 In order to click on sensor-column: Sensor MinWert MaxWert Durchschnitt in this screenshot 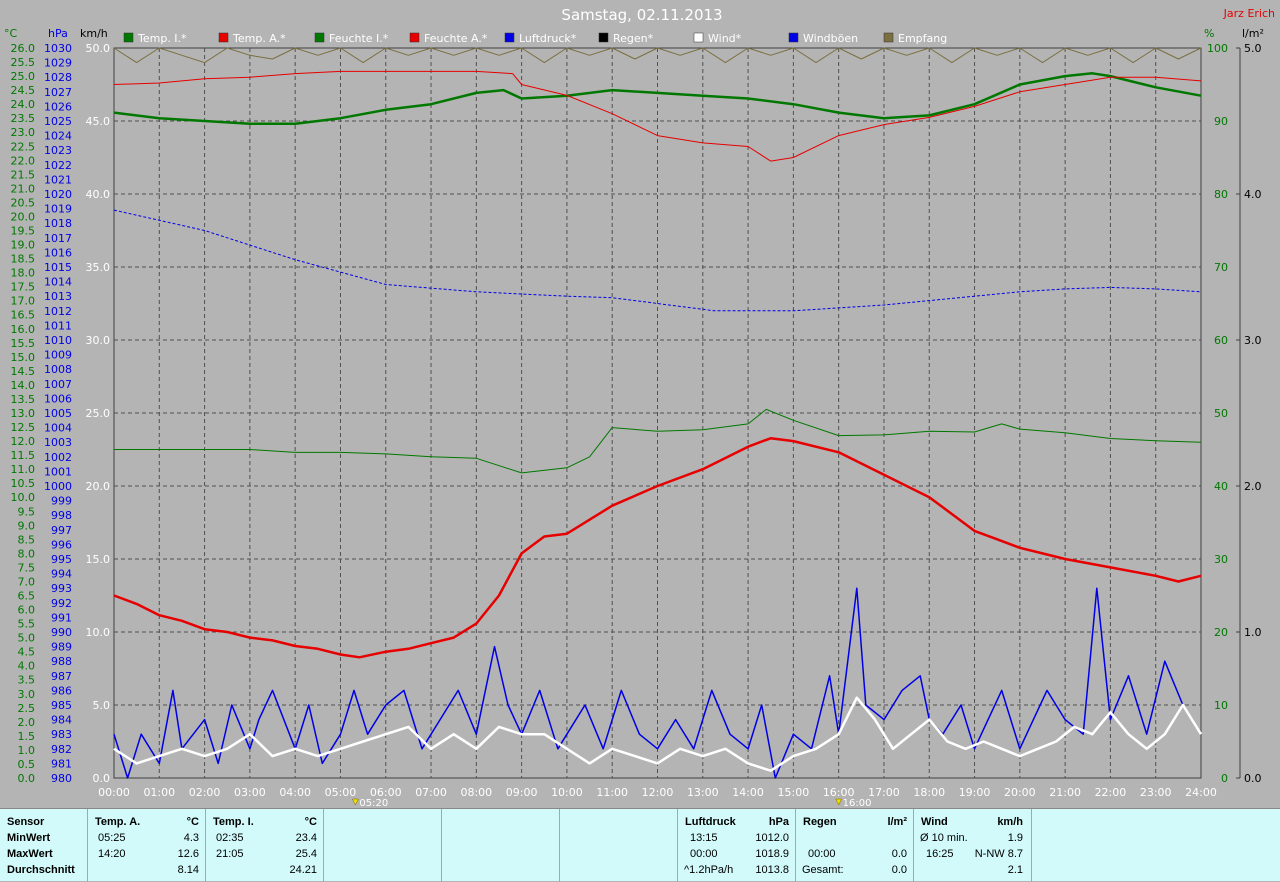, I will do `click(44, 845)`.